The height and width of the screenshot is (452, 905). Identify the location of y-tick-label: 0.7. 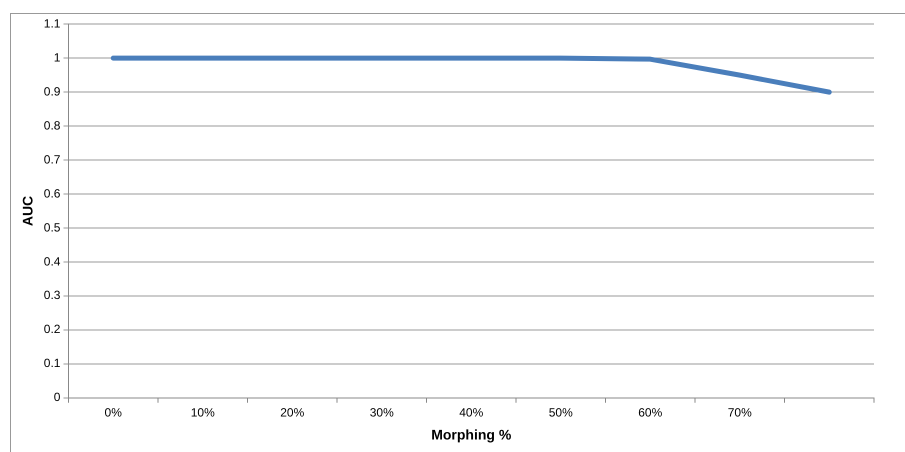
(52, 159).